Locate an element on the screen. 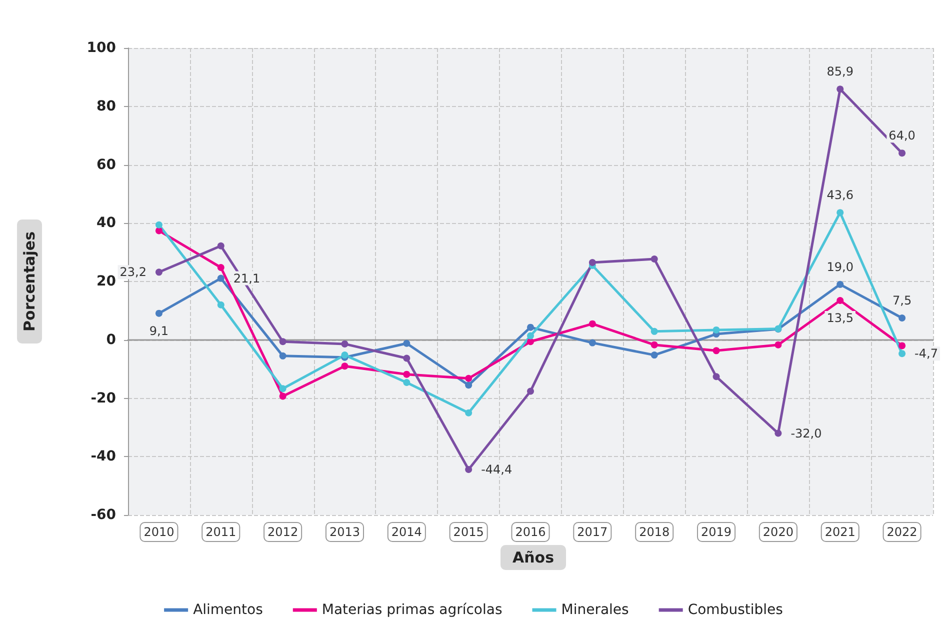  data-label: 23,2 is located at coordinates (133, 272).